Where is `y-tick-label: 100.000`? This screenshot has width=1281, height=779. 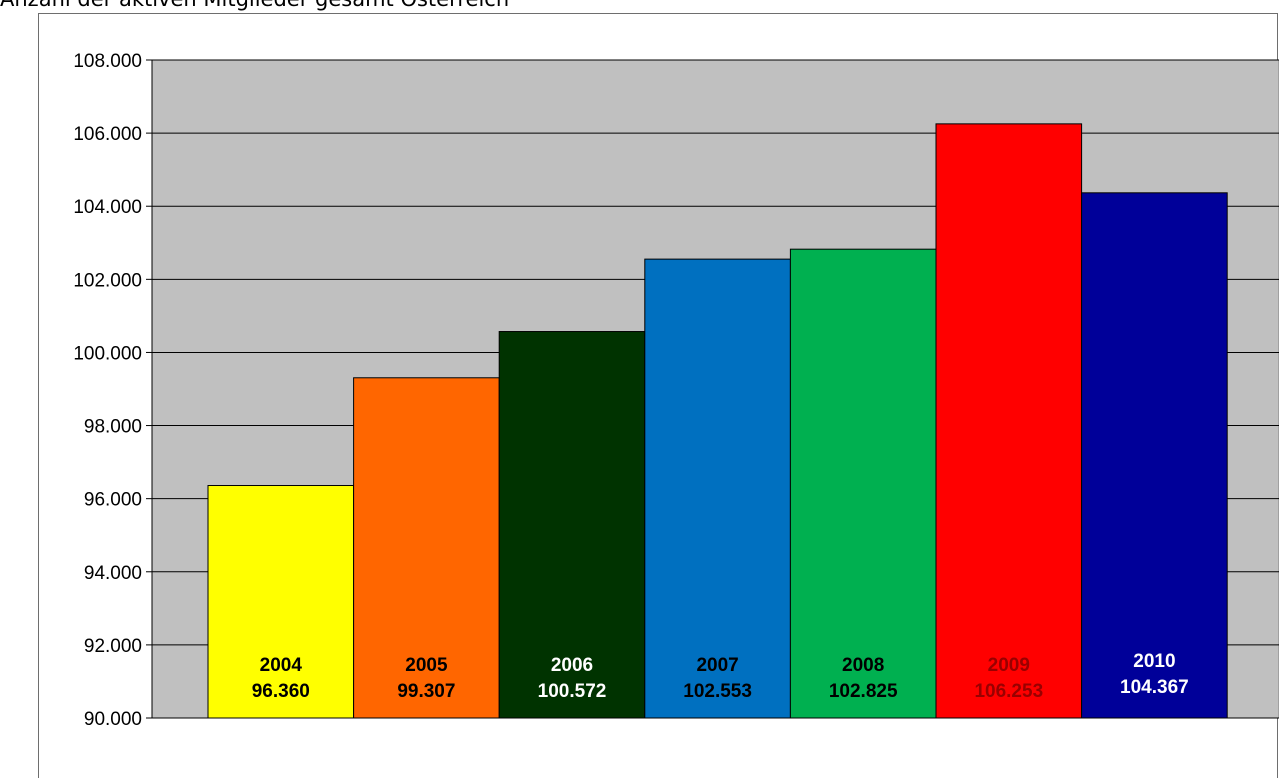
y-tick-label: 100.000 is located at coordinates (107, 353).